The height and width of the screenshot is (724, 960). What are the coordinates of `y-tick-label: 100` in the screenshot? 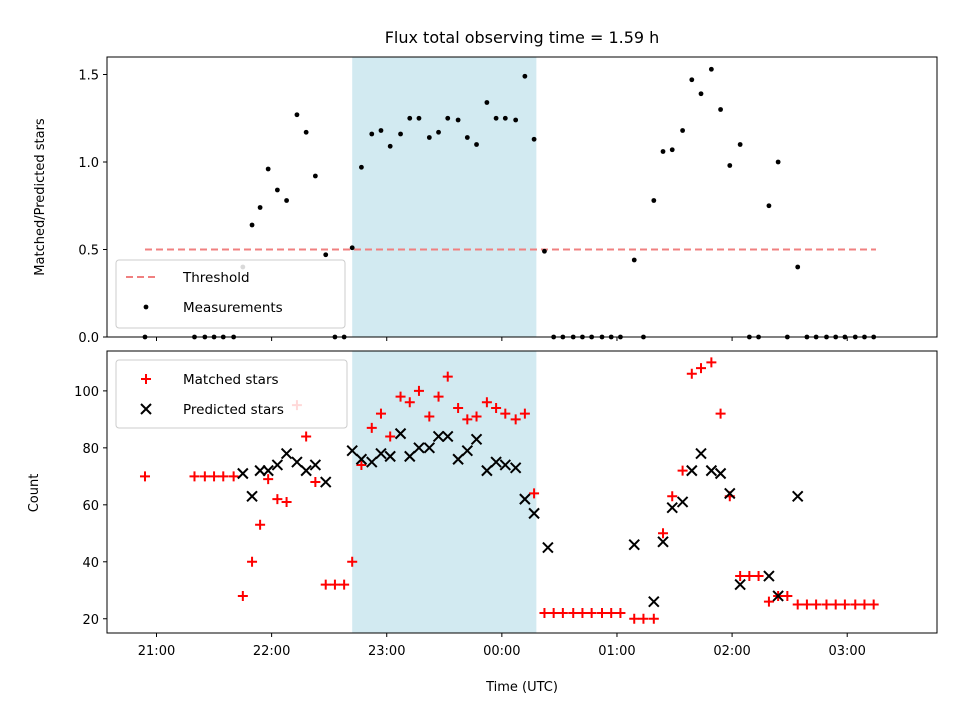 It's located at (86, 392).